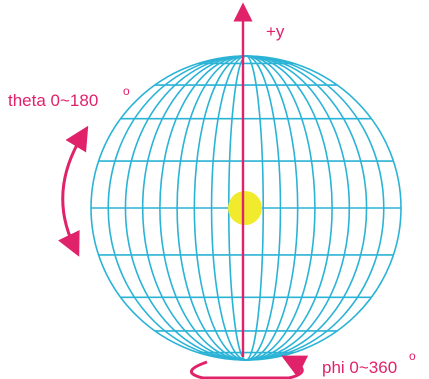  Describe the element at coordinates (249, 367) in the screenshot. I see `phi-rotation-arrow` at that location.